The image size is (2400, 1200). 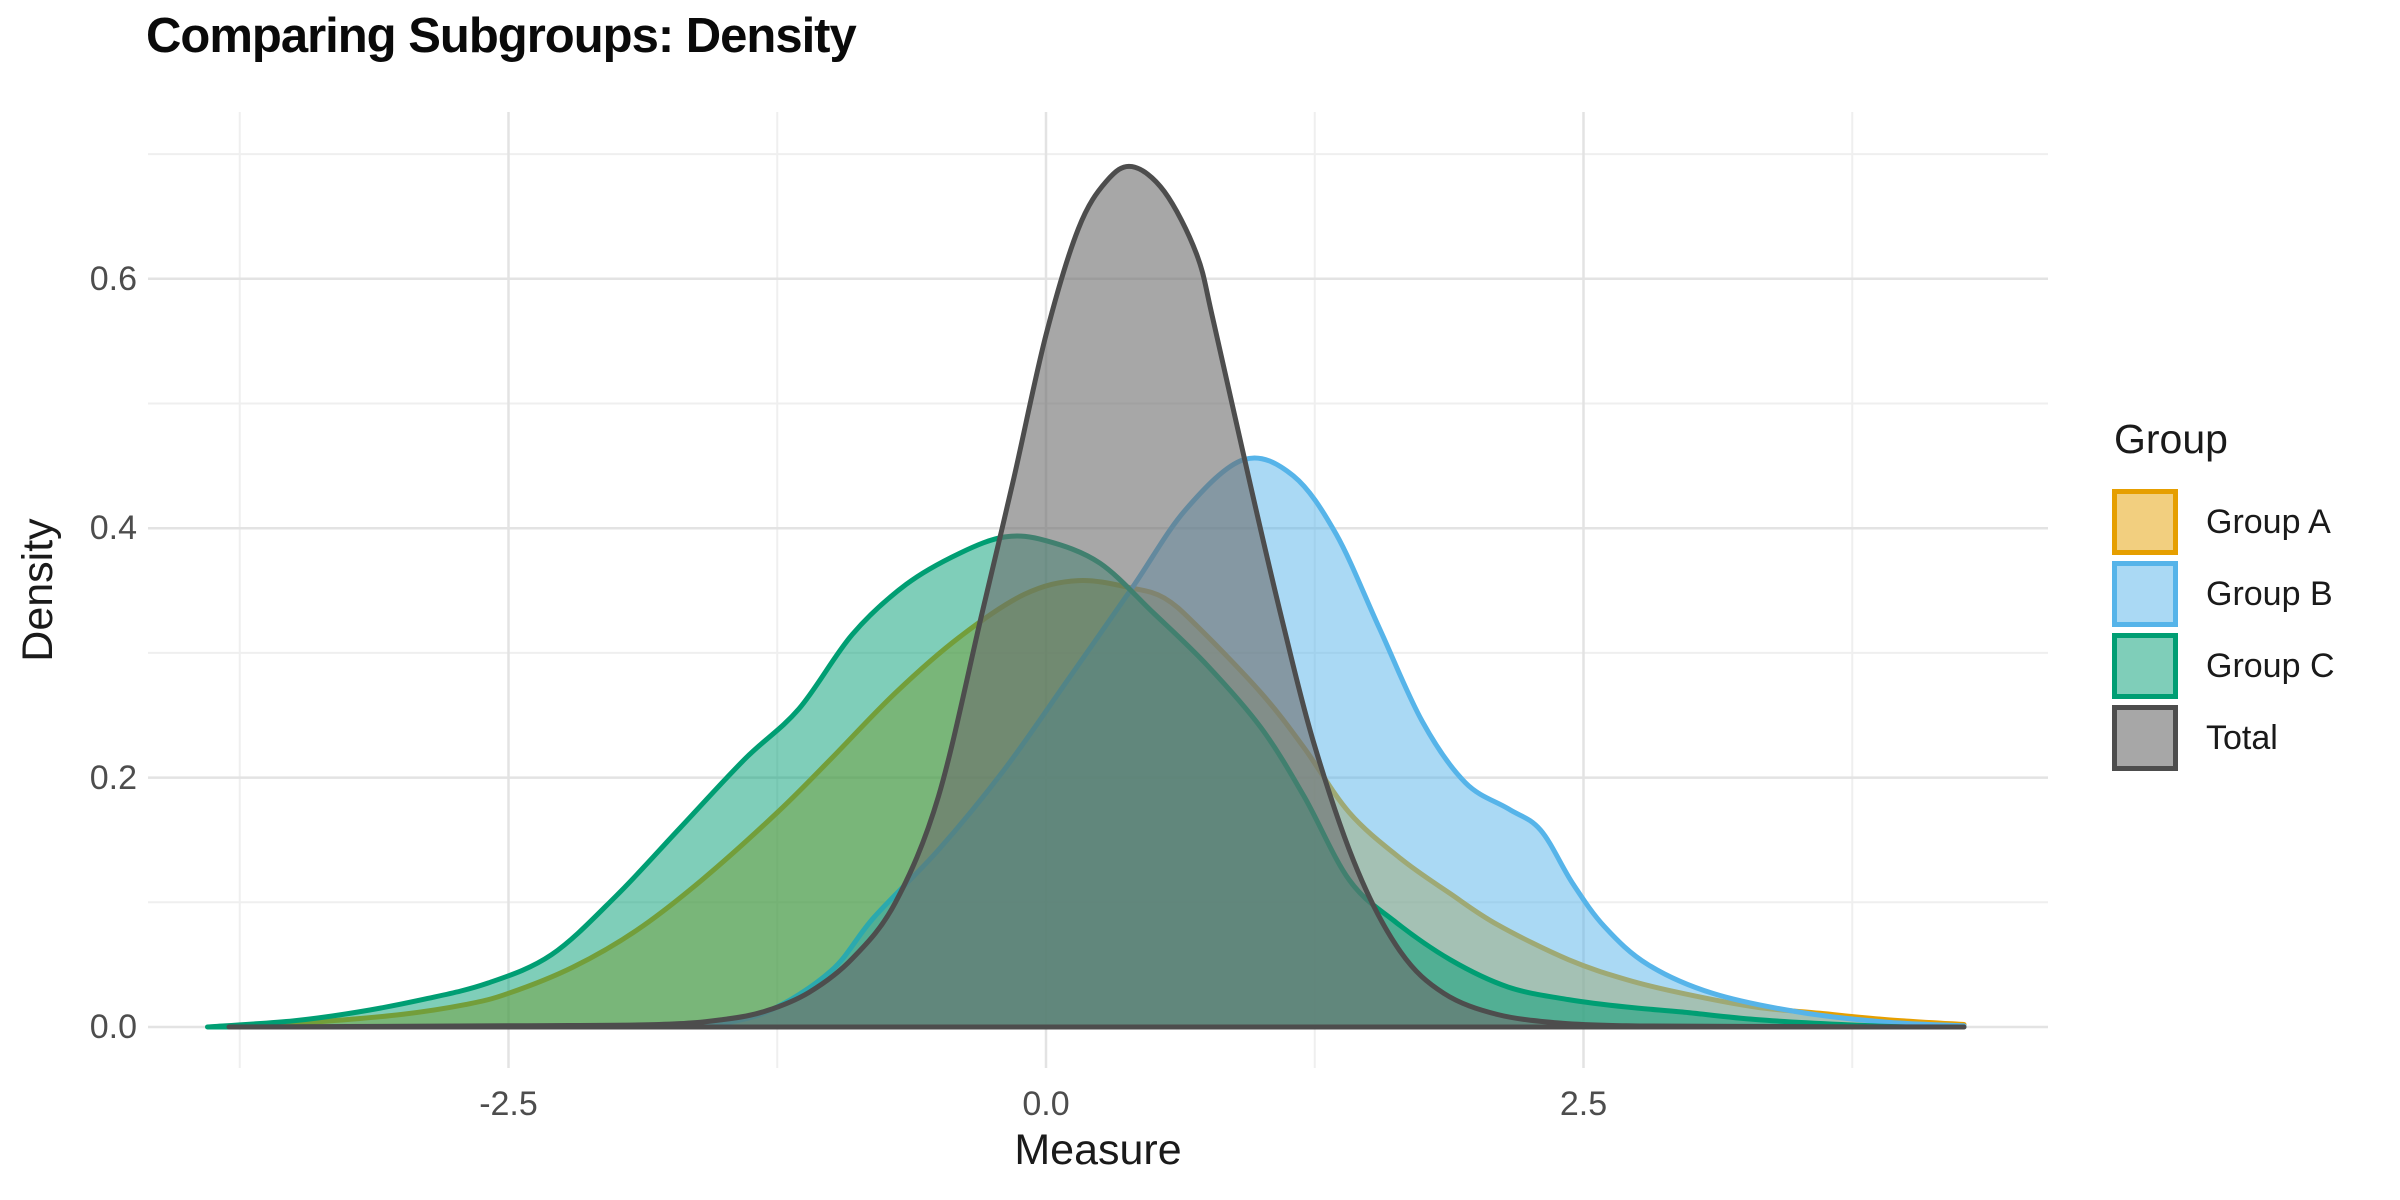 I want to click on legend-item-group-c: Group C, so click(x=2223, y=666).